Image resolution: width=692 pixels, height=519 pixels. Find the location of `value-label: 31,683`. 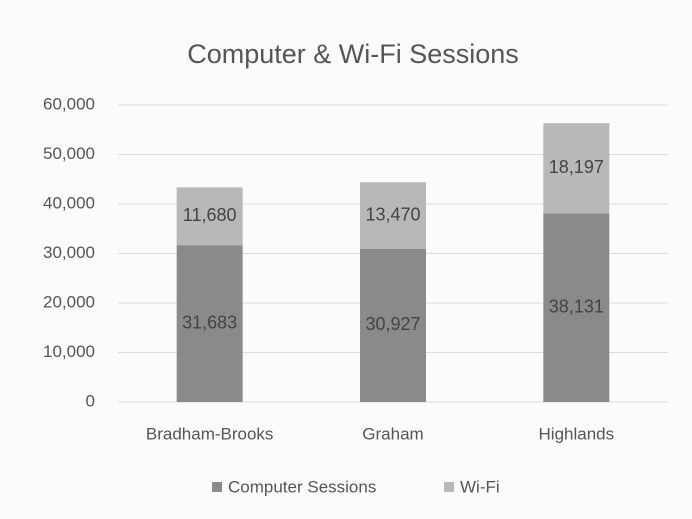

value-label: 31,683 is located at coordinates (209, 322).